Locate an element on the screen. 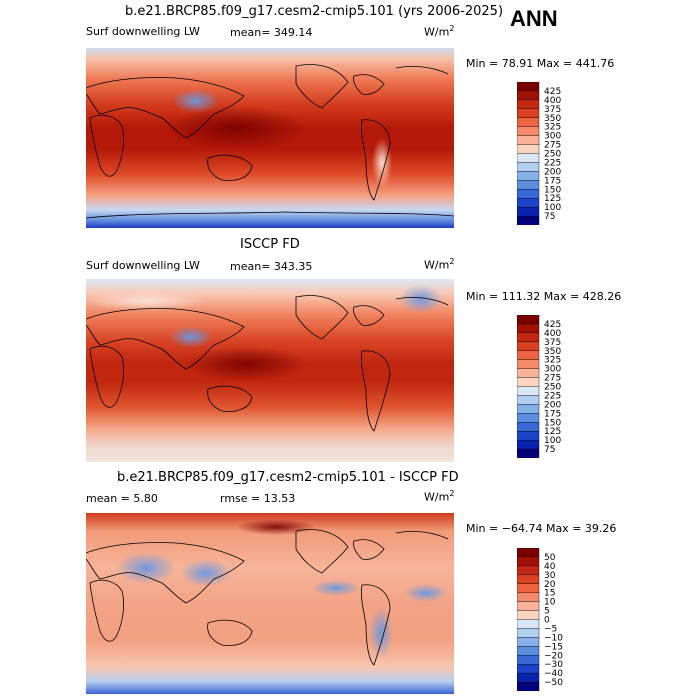 The image size is (700, 700). panel2-tibet is located at coordinates (191, 337).